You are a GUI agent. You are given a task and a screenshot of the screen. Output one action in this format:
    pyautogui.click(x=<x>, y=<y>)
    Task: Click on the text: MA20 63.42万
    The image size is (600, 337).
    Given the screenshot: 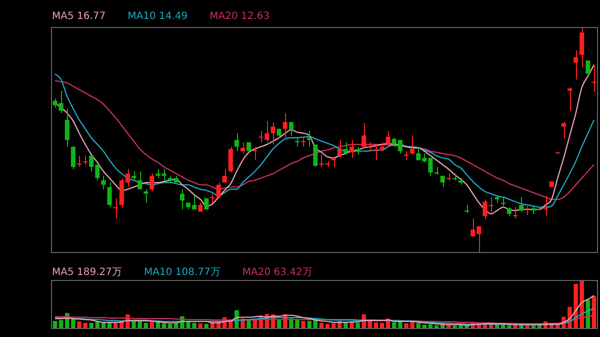 What is the action you would take?
    pyautogui.click(x=277, y=272)
    